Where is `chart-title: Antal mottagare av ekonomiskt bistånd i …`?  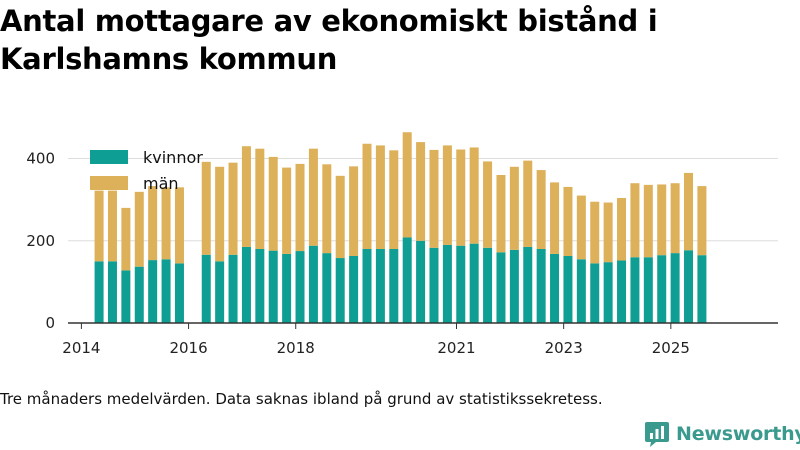 chart-title: Antal mottagare av ekonomiskt bistånd i … is located at coordinates (329, 40).